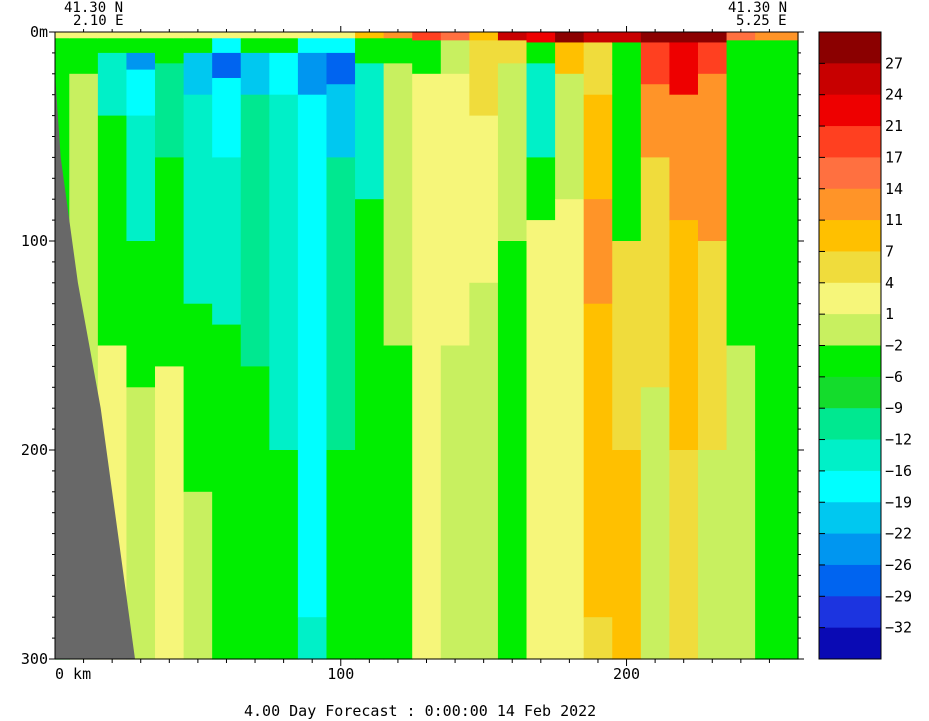 The height and width of the screenshot is (721, 929). I want to click on colorbar-label: −12, so click(898, 440).